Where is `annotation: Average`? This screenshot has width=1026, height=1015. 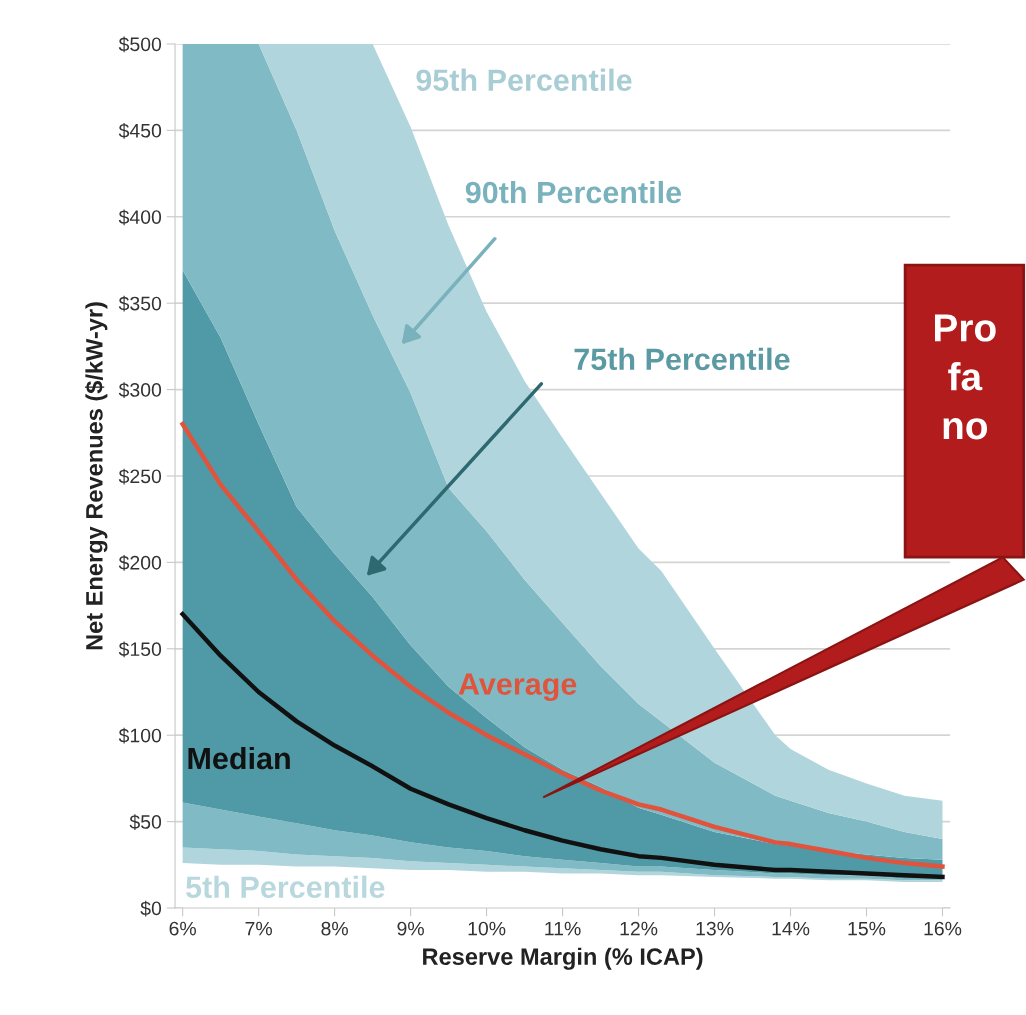
annotation: Average is located at coordinates (517, 687).